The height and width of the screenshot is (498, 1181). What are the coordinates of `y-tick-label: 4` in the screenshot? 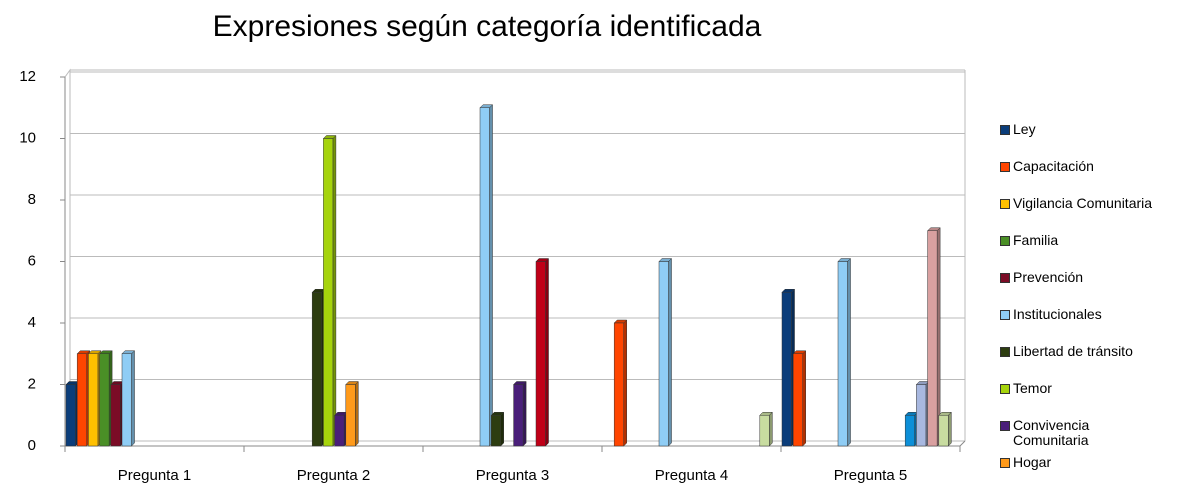 It's located at (32, 322).